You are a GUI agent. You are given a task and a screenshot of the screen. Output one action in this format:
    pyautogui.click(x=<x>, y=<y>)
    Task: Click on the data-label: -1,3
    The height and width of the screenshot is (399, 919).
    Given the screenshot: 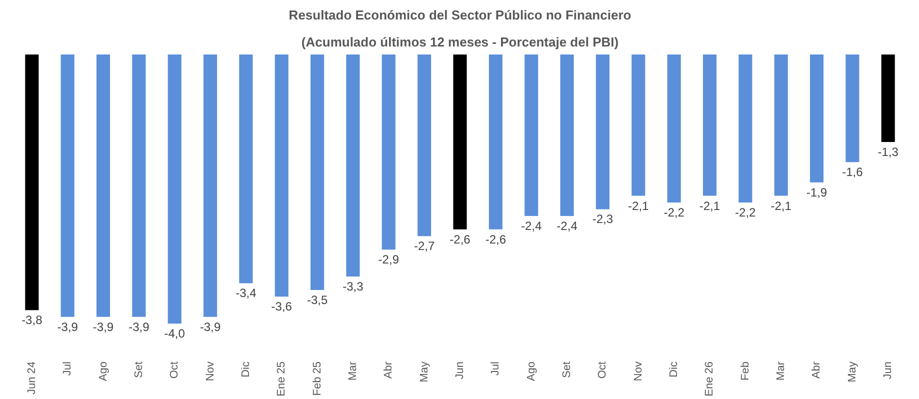 What is the action you would take?
    pyautogui.click(x=888, y=151)
    